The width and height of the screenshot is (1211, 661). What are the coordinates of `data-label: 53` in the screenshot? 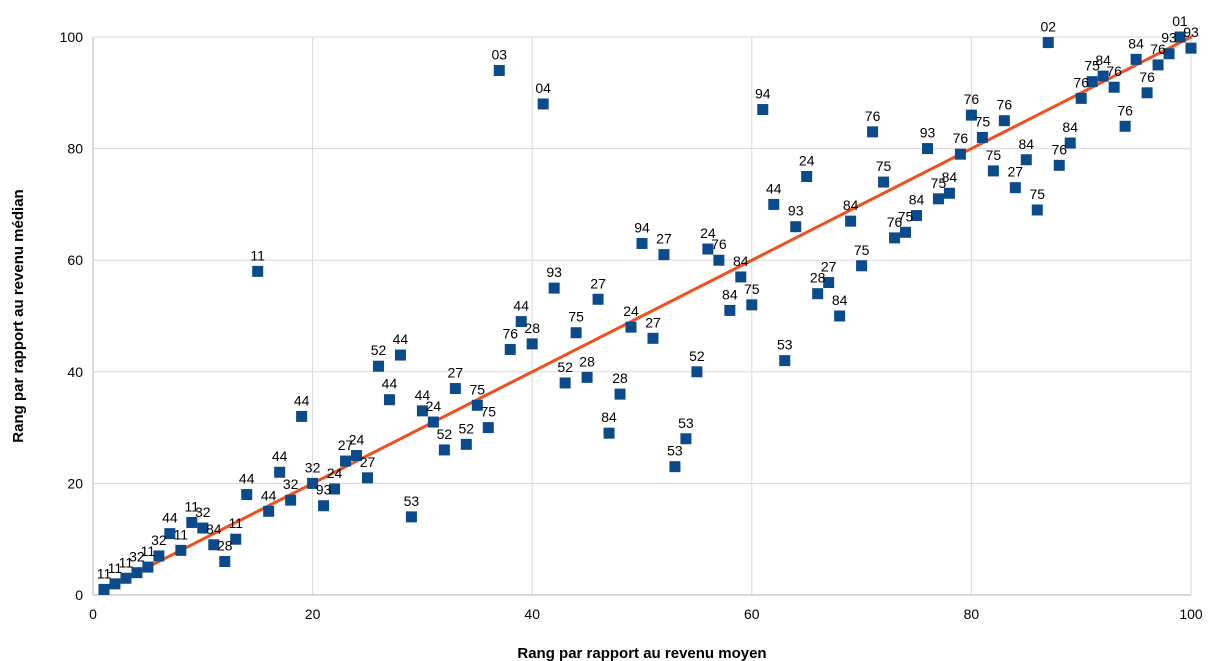 It's located at (412, 501).